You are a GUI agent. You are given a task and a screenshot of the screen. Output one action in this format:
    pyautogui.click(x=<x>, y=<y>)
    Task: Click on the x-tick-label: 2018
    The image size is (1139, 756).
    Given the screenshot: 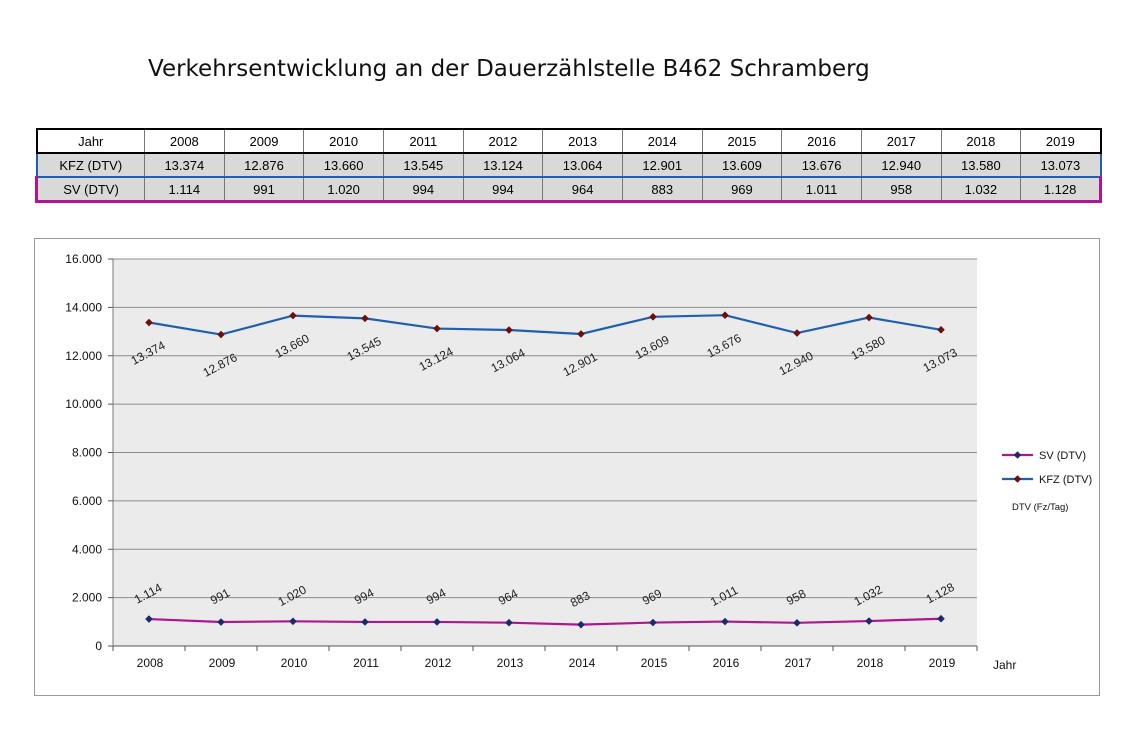 What is the action you would take?
    pyautogui.click(x=870, y=663)
    